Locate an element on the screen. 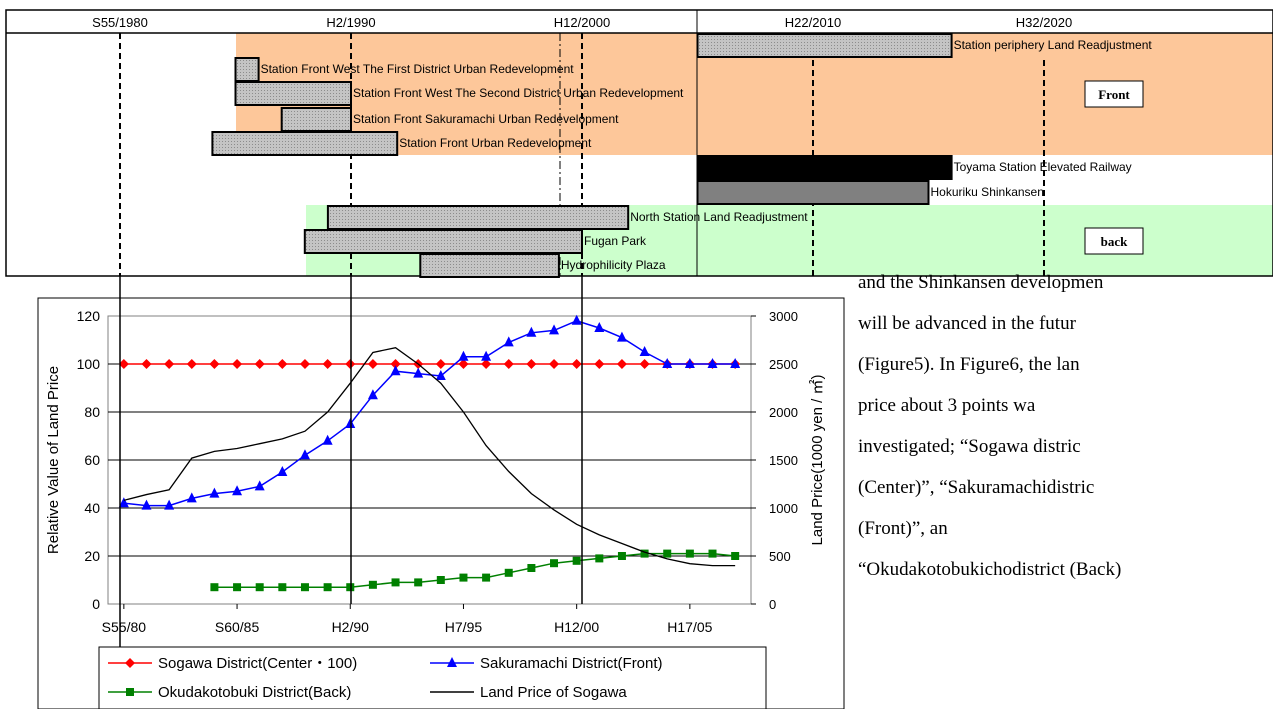 This screenshot has width=1273, height=709. project-label: Toyama Station Elevated Railway is located at coordinates (1043, 167).